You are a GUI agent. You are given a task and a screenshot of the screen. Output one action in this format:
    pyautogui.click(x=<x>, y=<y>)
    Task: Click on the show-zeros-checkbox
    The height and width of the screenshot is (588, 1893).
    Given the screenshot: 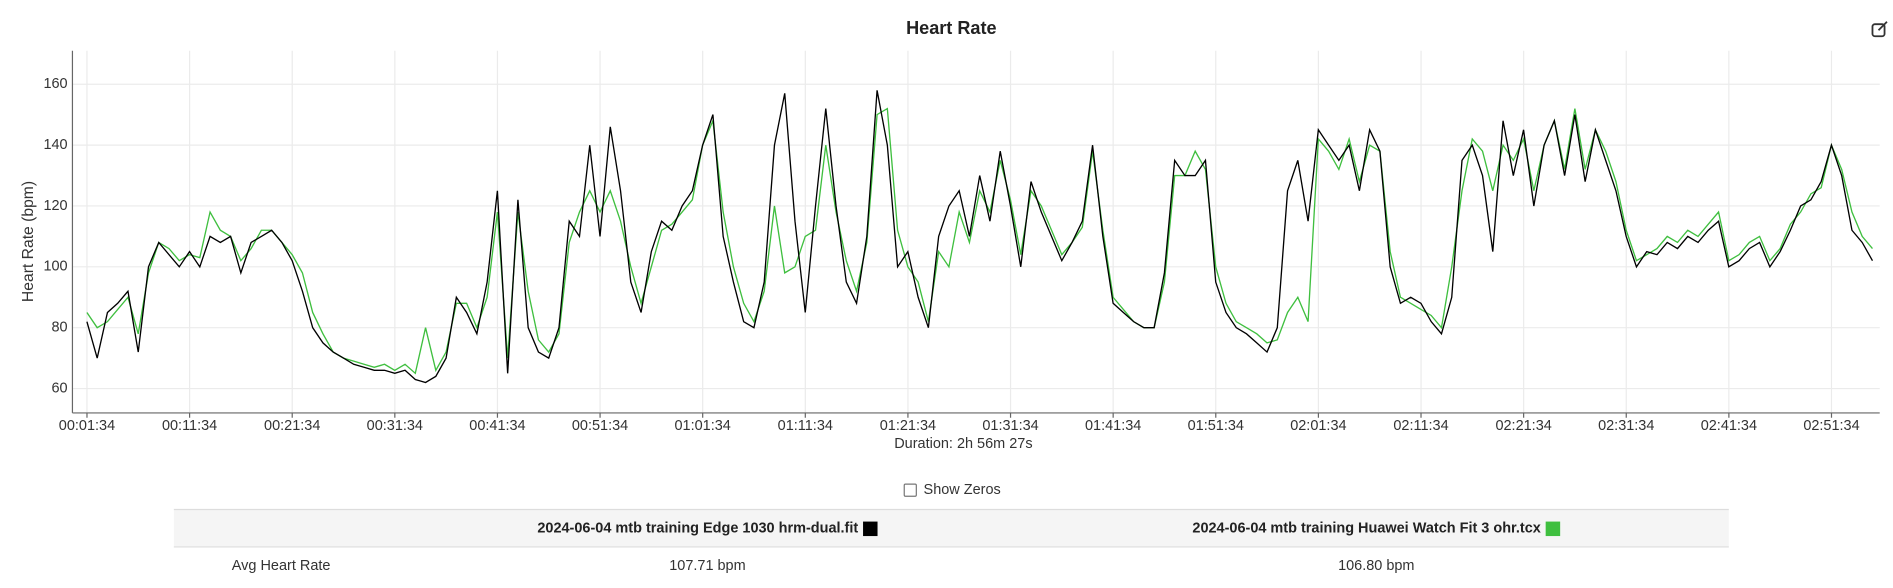 What is the action you would take?
    pyautogui.click(x=910, y=490)
    